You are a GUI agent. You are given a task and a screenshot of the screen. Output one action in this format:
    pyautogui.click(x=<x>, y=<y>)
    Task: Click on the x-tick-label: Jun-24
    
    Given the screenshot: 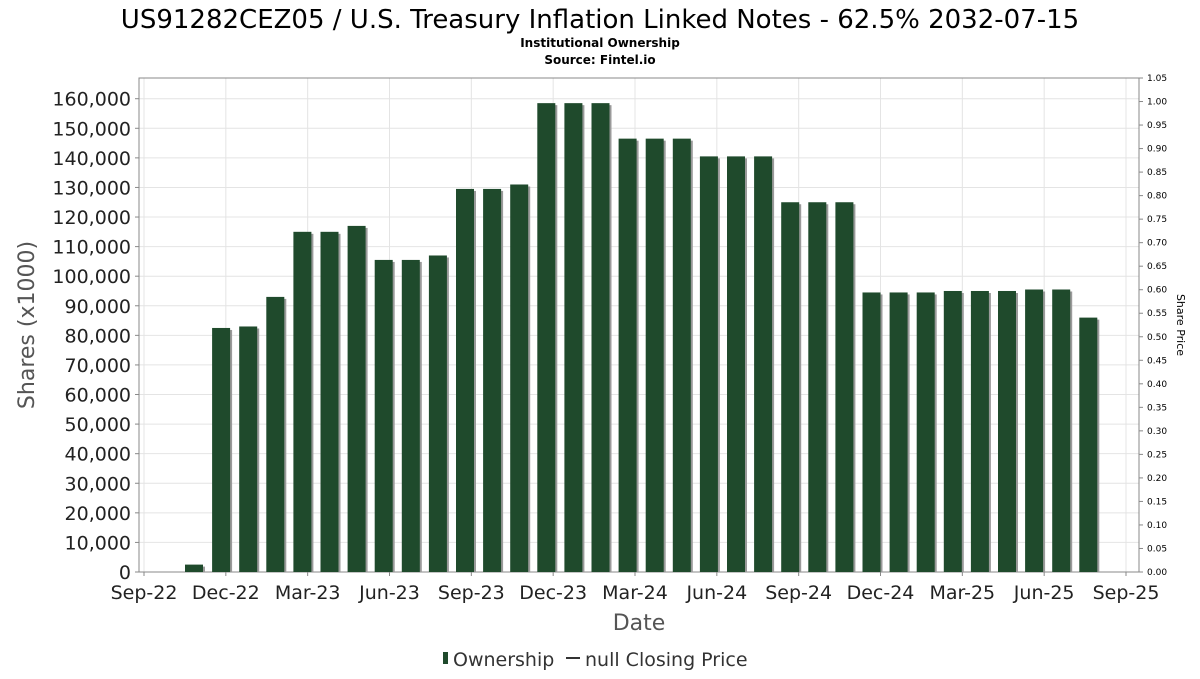 What is the action you would take?
    pyautogui.click(x=716, y=593)
    